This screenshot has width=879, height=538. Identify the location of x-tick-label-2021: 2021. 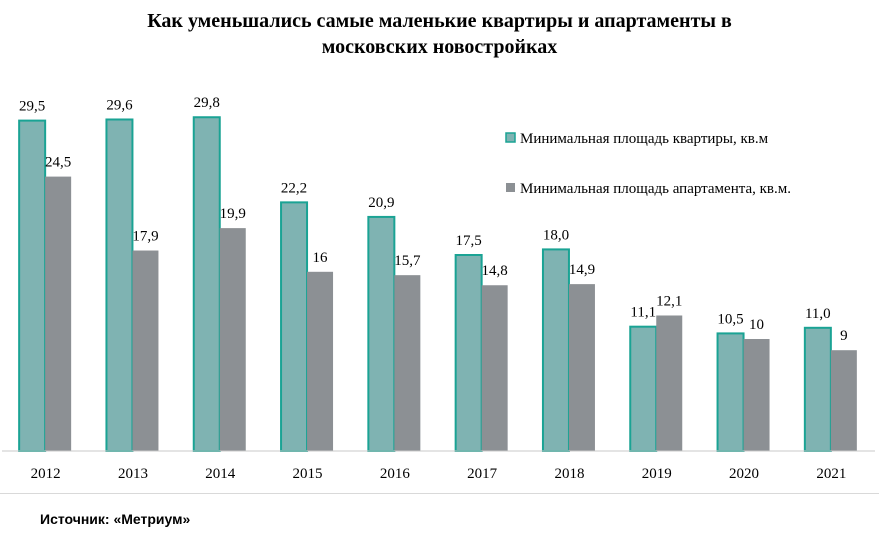
(831, 474).